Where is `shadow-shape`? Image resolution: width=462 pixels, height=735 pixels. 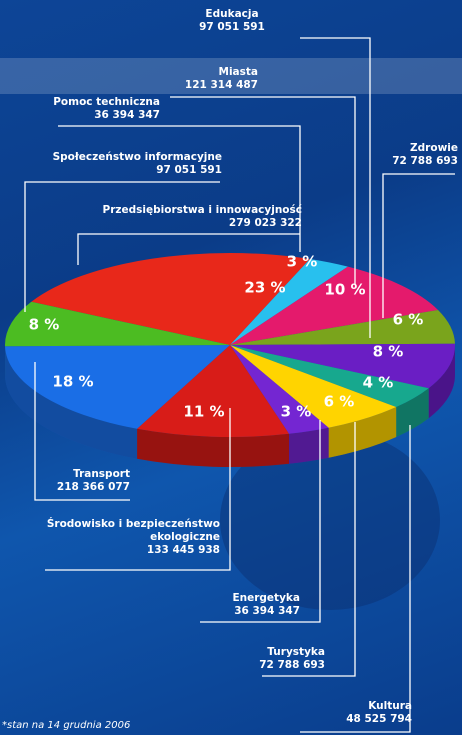
shadow-shape is located at coordinates (330, 520).